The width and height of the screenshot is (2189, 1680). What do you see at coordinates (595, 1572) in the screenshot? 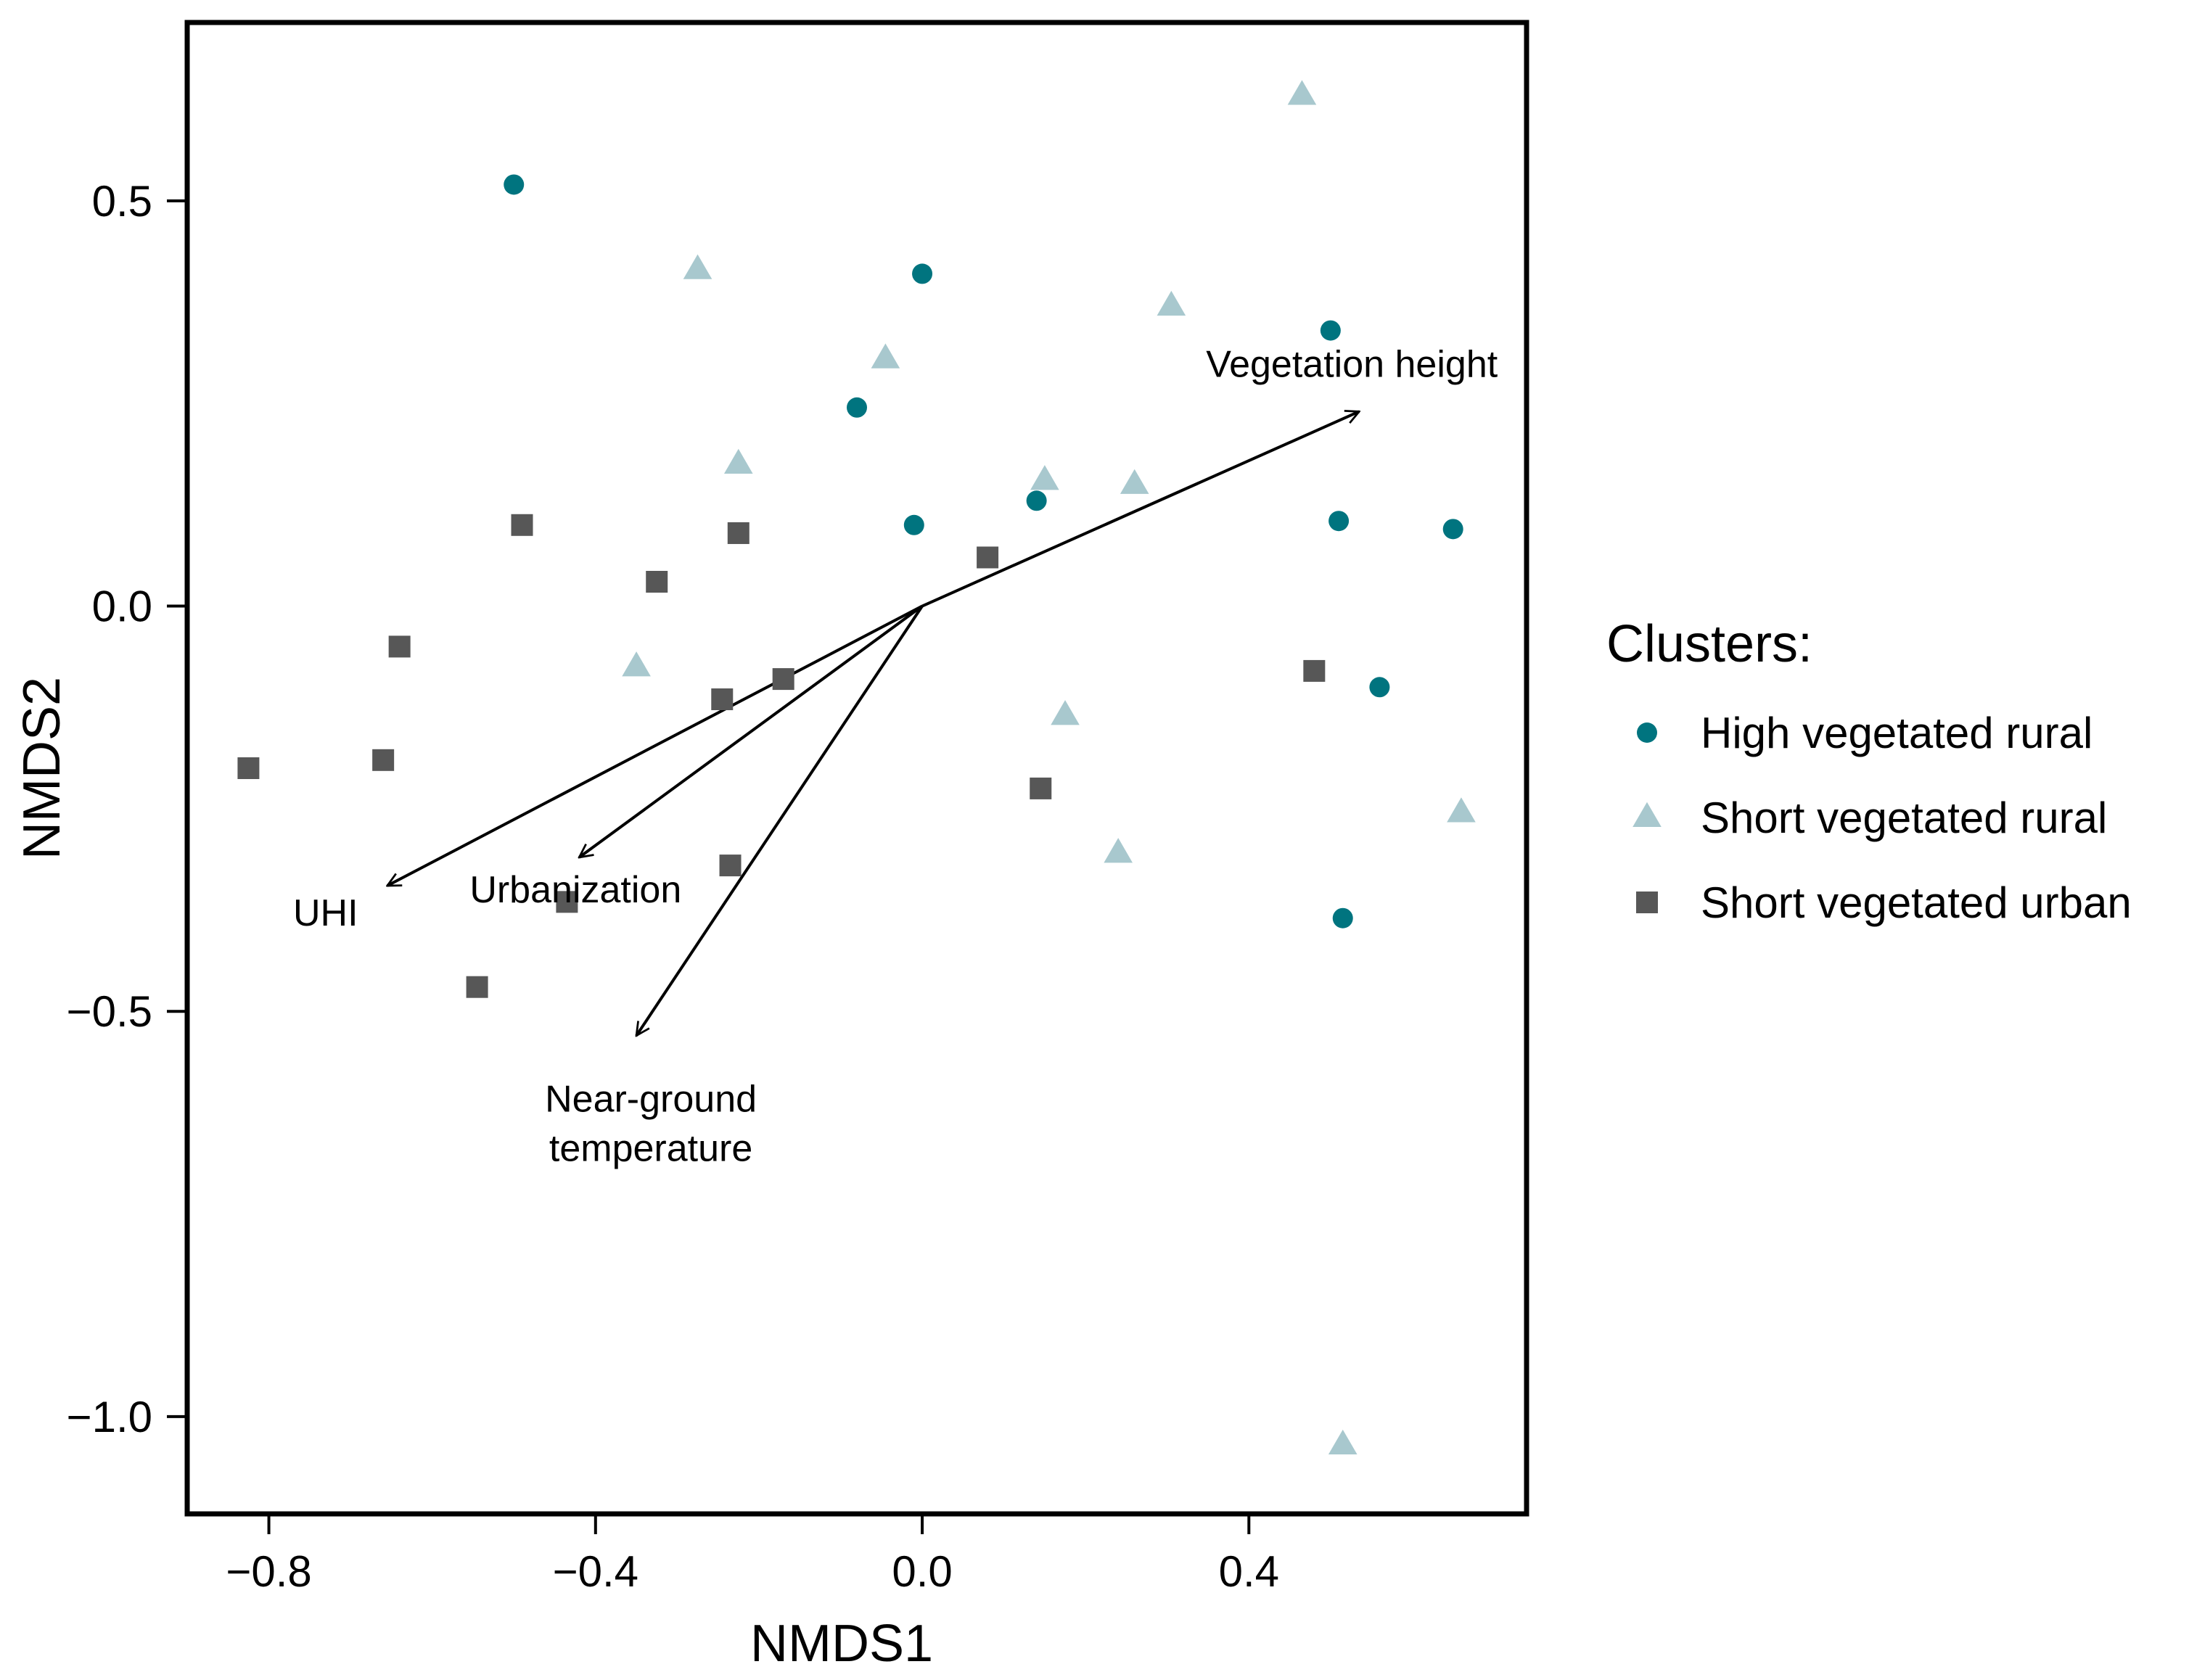
I see `x-tick-label: −0.4` at bounding box center [595, 1572].